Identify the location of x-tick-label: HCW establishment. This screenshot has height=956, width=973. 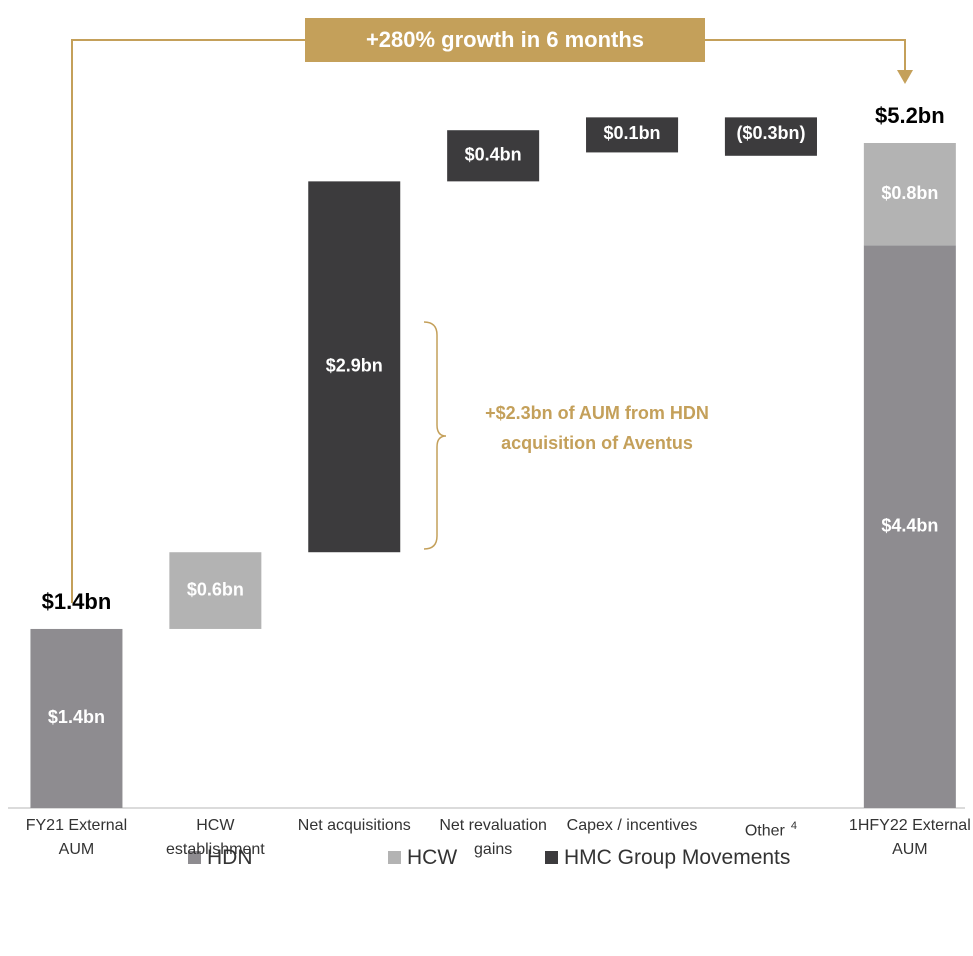
(215, 838).